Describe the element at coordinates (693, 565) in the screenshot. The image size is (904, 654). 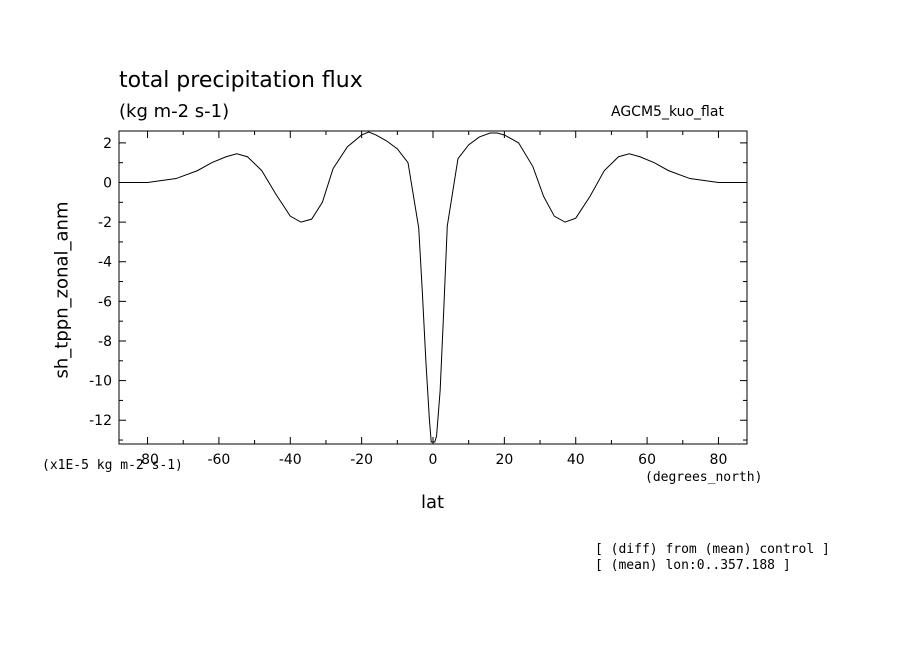
I see `mean-note: [ (mean) lon:0..357.188 ]` at that location.